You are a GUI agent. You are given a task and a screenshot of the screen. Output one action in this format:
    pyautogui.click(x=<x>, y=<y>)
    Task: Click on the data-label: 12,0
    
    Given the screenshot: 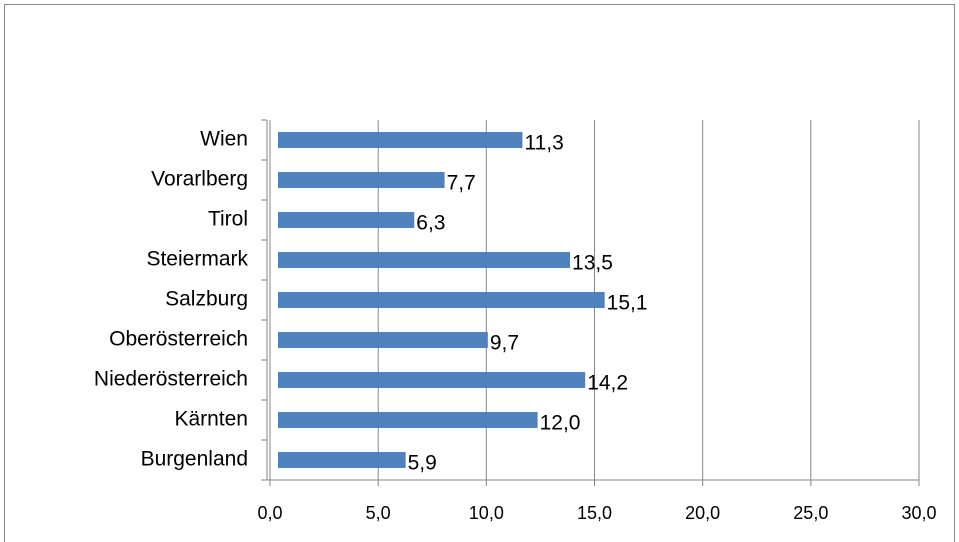 What is the action you would take?
    pyautogui.click(x=560, y=423)
    